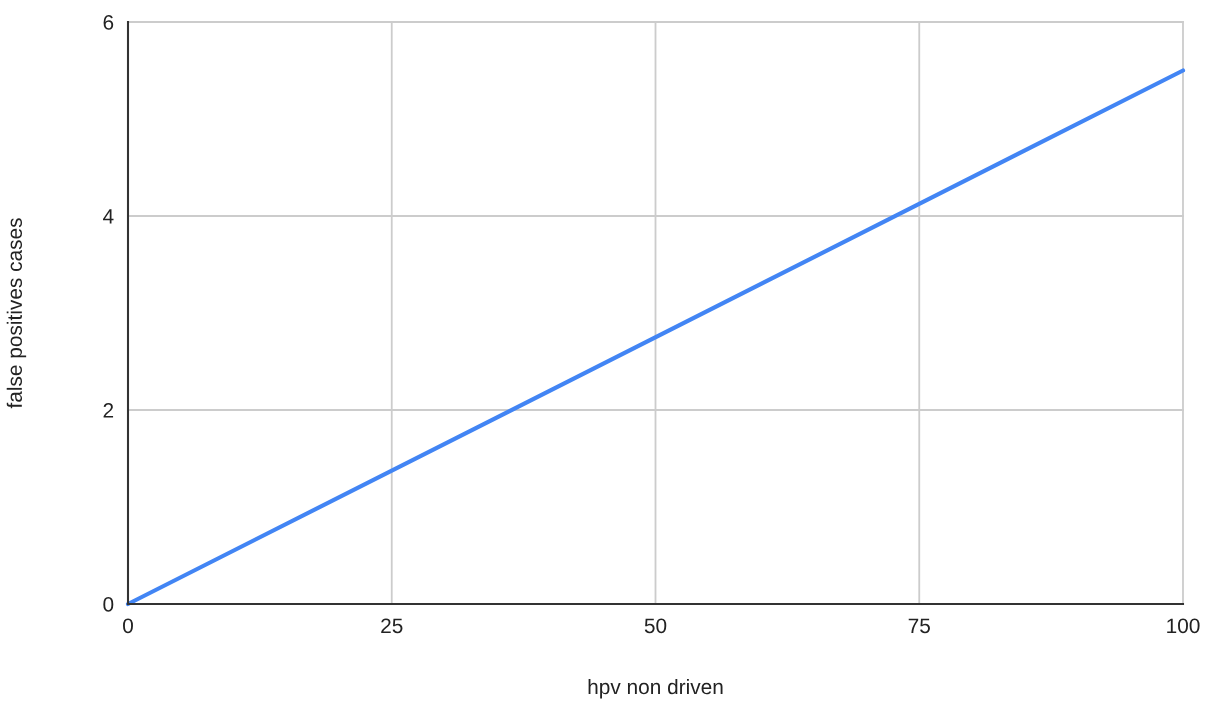 The image size is (1210, 704). What do you see at coordinates (108, 604) in the screenshot?
I see `y-tick-label: 0` at bounding box center [108, 604].